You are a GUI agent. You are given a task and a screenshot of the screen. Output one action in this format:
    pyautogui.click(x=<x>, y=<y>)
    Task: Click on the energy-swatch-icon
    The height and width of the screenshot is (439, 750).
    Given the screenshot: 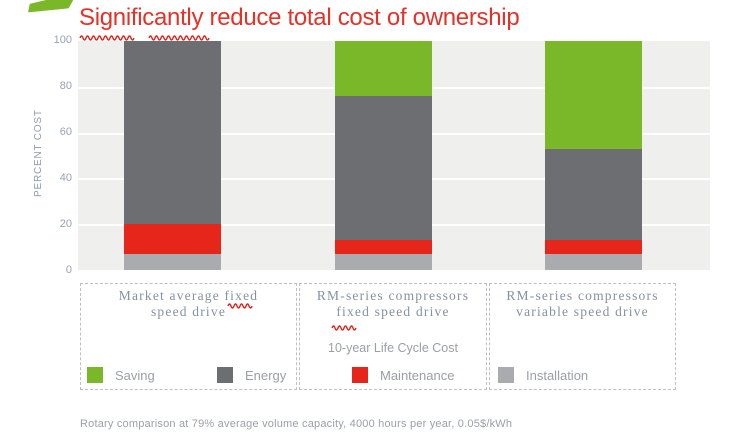 What is the action you would take?
    pyautogui.click(x=225, y=375)
    